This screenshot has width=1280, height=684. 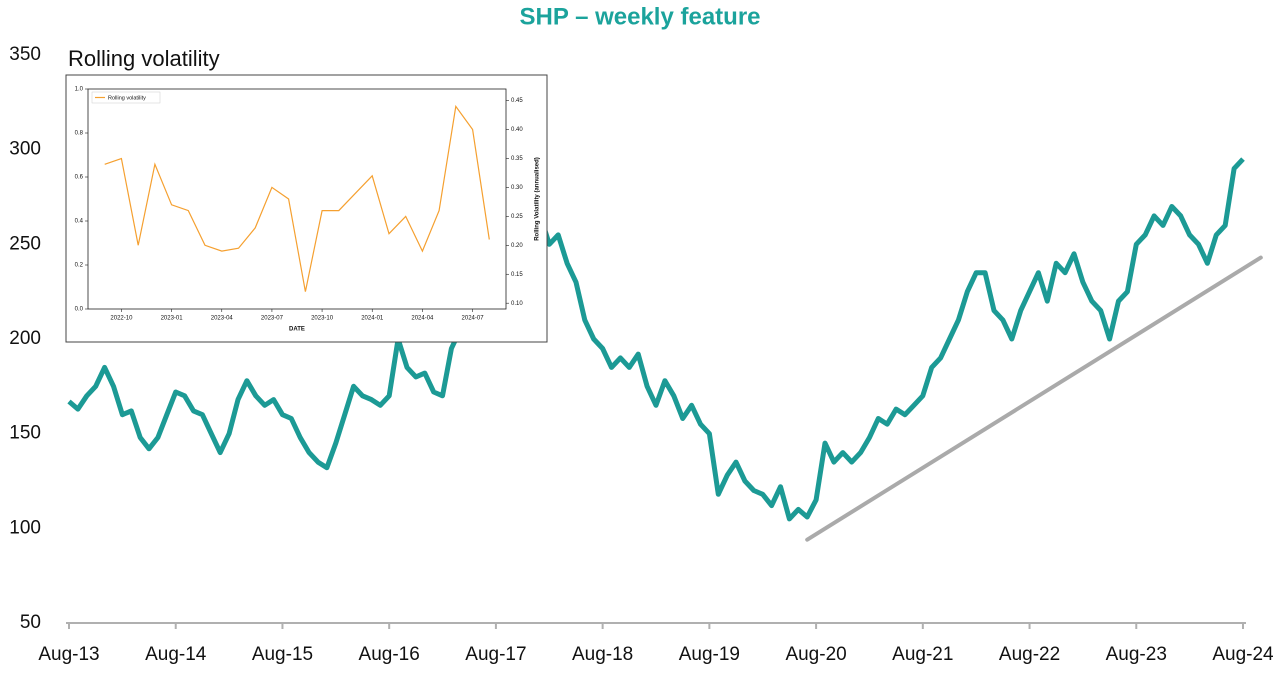 I want to click on x-tick-label: 2024-07, so click(x=473, y=319).